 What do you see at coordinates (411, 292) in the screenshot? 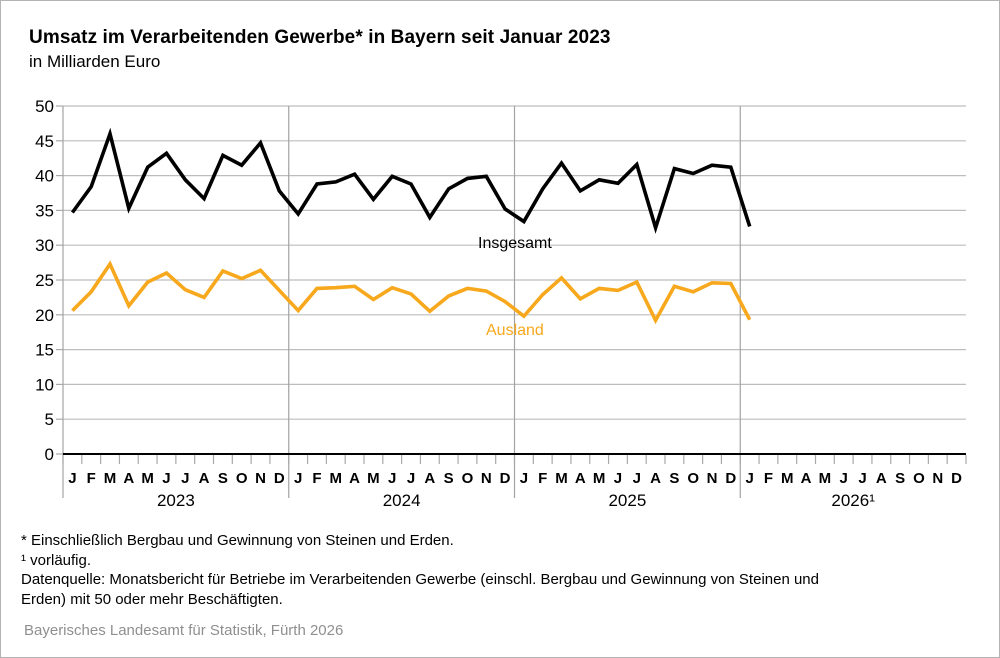
I see `ausland-line` at bounding box center [411, 292].